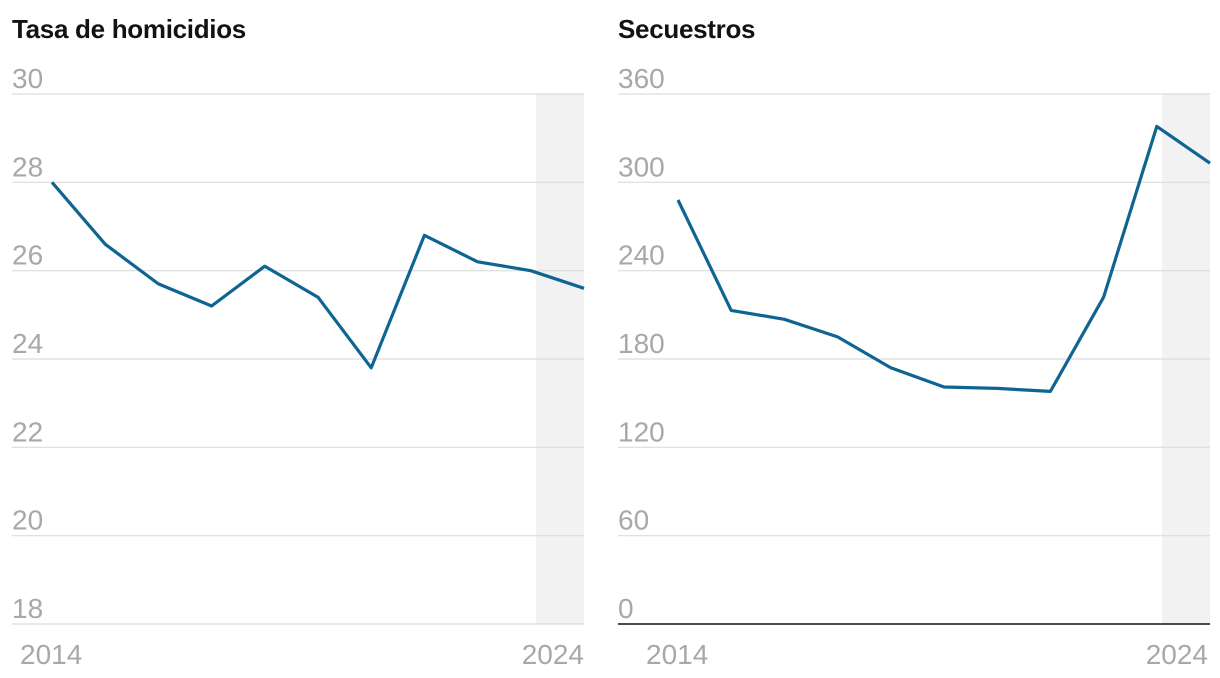  What do you see at coordinates (27, 255) in the screenshot?
I see `y-tick-label: 26` at bounding box center [27, 255].